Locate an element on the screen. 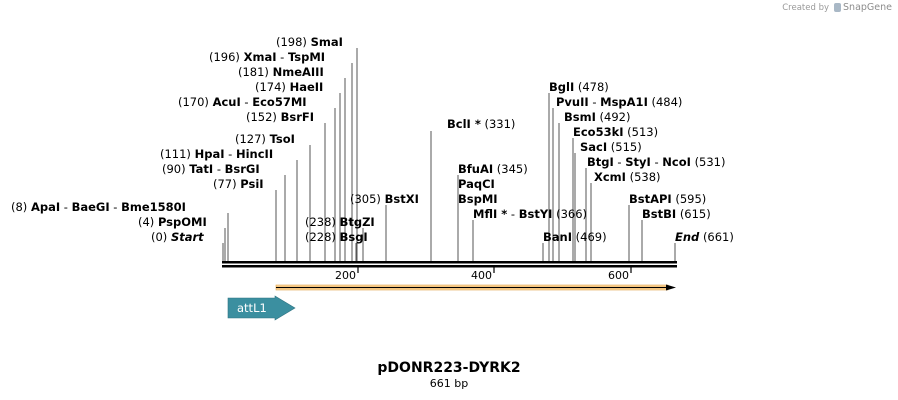 This screenshot has width=898, height=400. site-label-btgzi: (238) BtgZI is located at coordinates (340, 222).